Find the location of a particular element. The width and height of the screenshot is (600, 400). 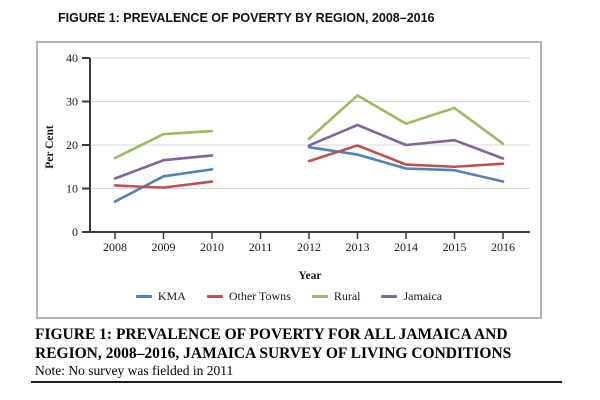

legend-item-other-towns: Other Towns is located at coordinates (248, 296).